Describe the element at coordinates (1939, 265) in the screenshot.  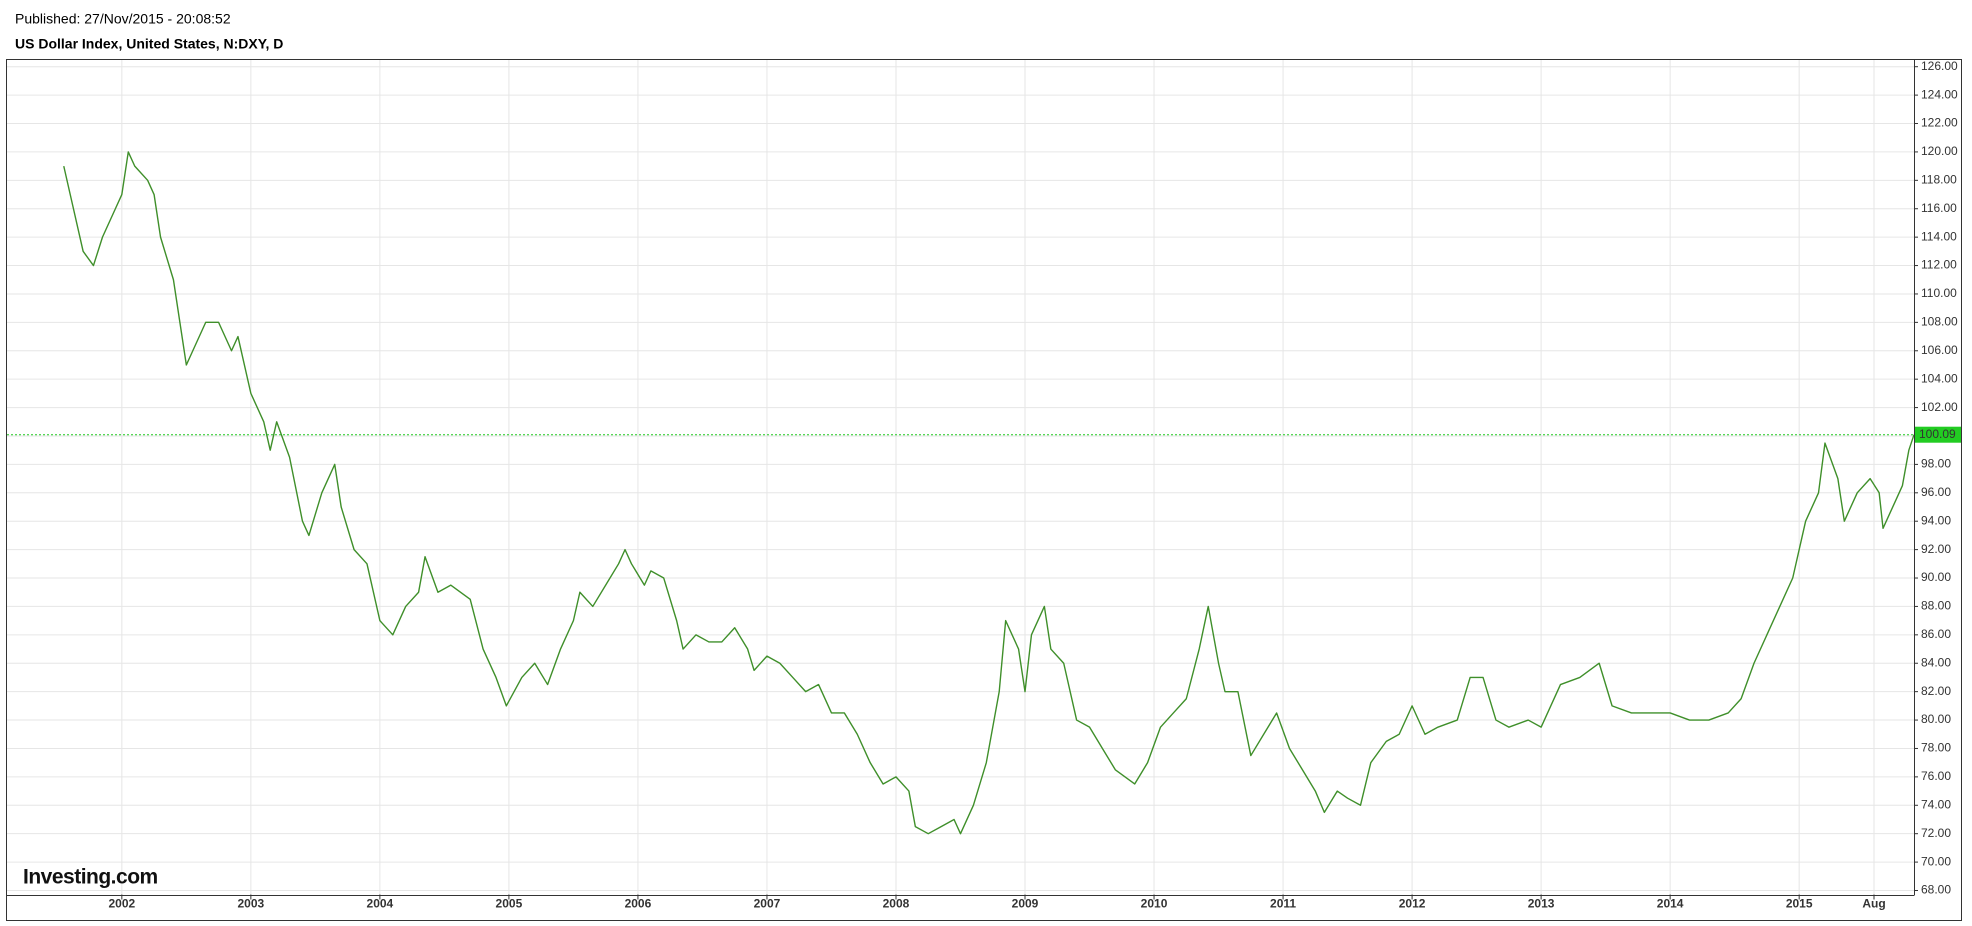
I see `y-tick-label: 112.00` at that location.